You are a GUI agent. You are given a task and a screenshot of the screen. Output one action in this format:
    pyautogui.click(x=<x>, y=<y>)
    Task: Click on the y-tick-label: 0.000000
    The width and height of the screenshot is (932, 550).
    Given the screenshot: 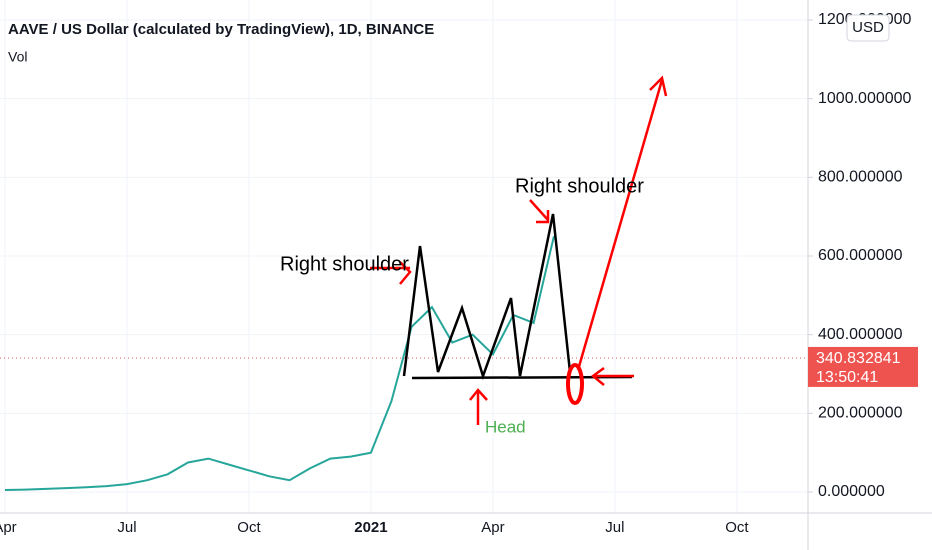 What is the action you would take?
    pyautogui.click(x=851, y=491)
    